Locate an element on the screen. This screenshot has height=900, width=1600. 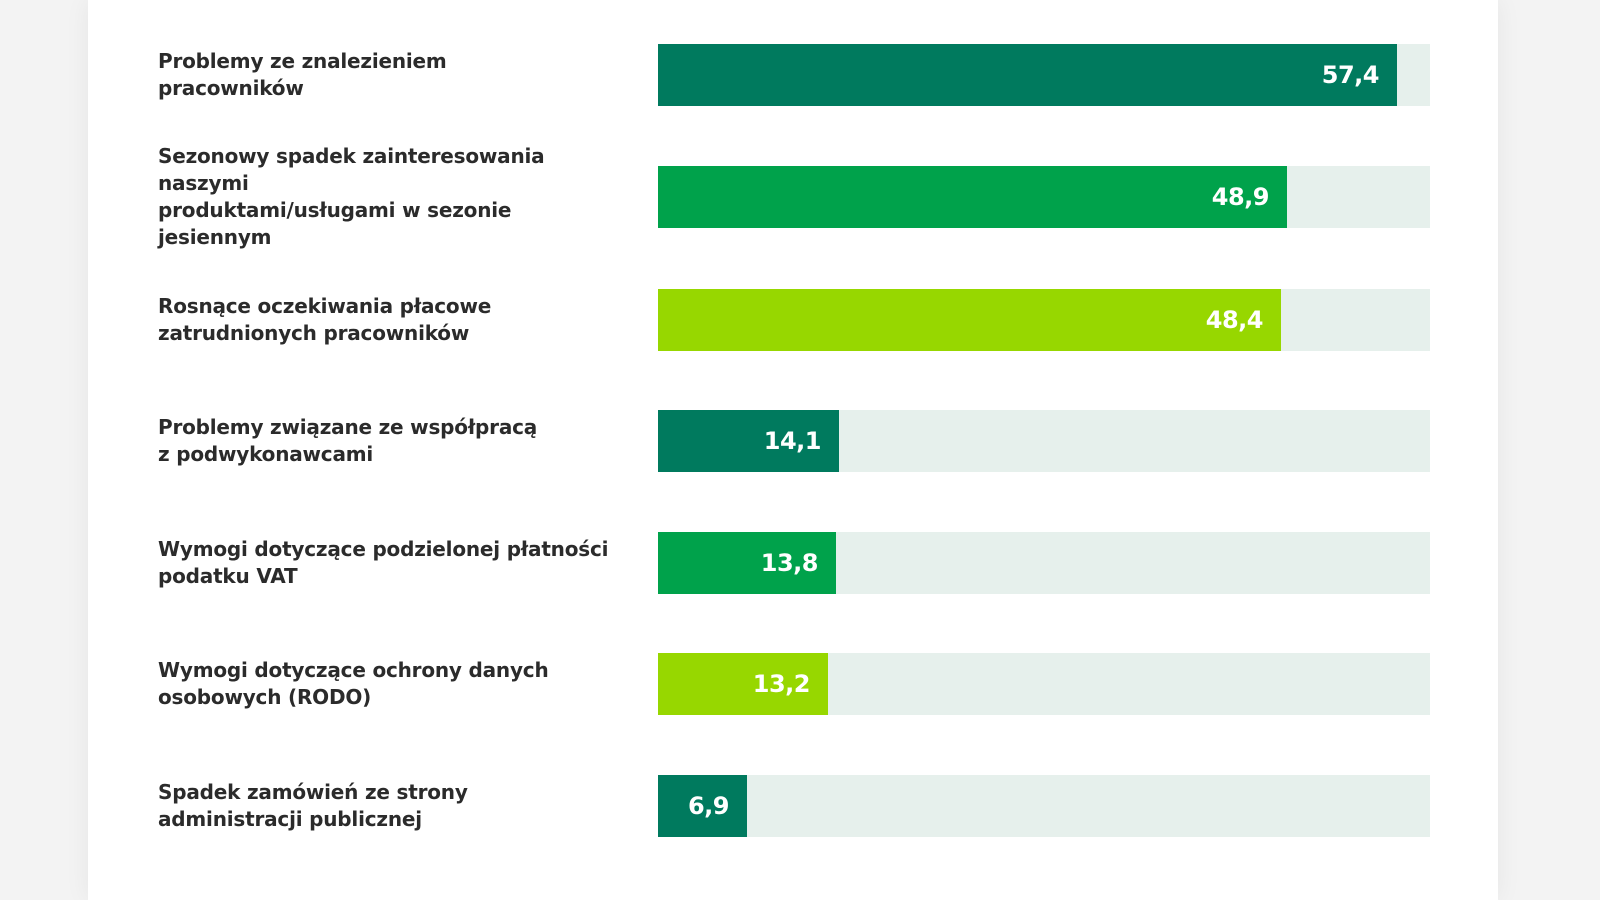
category-label: Problemy ze znalezieniem pracowników is located at coordinates (302, 74).